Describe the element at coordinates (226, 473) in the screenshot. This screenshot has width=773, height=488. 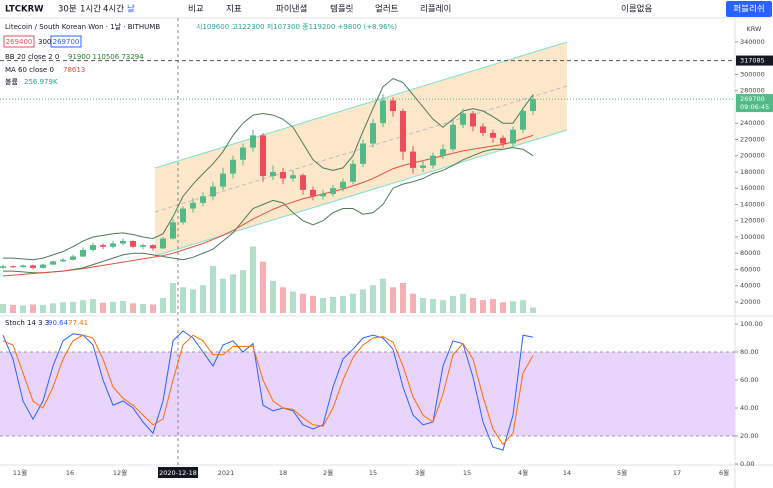
I see `x-tick-label: 2021` at that location.